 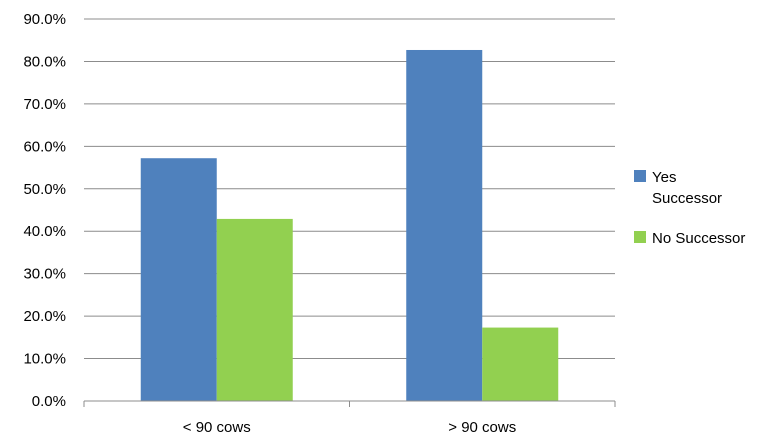 What do you see at coordinates (44, 231) in the screenshot?
I see `y-tick-label: 40.0%` at bounding box center [44, 231].